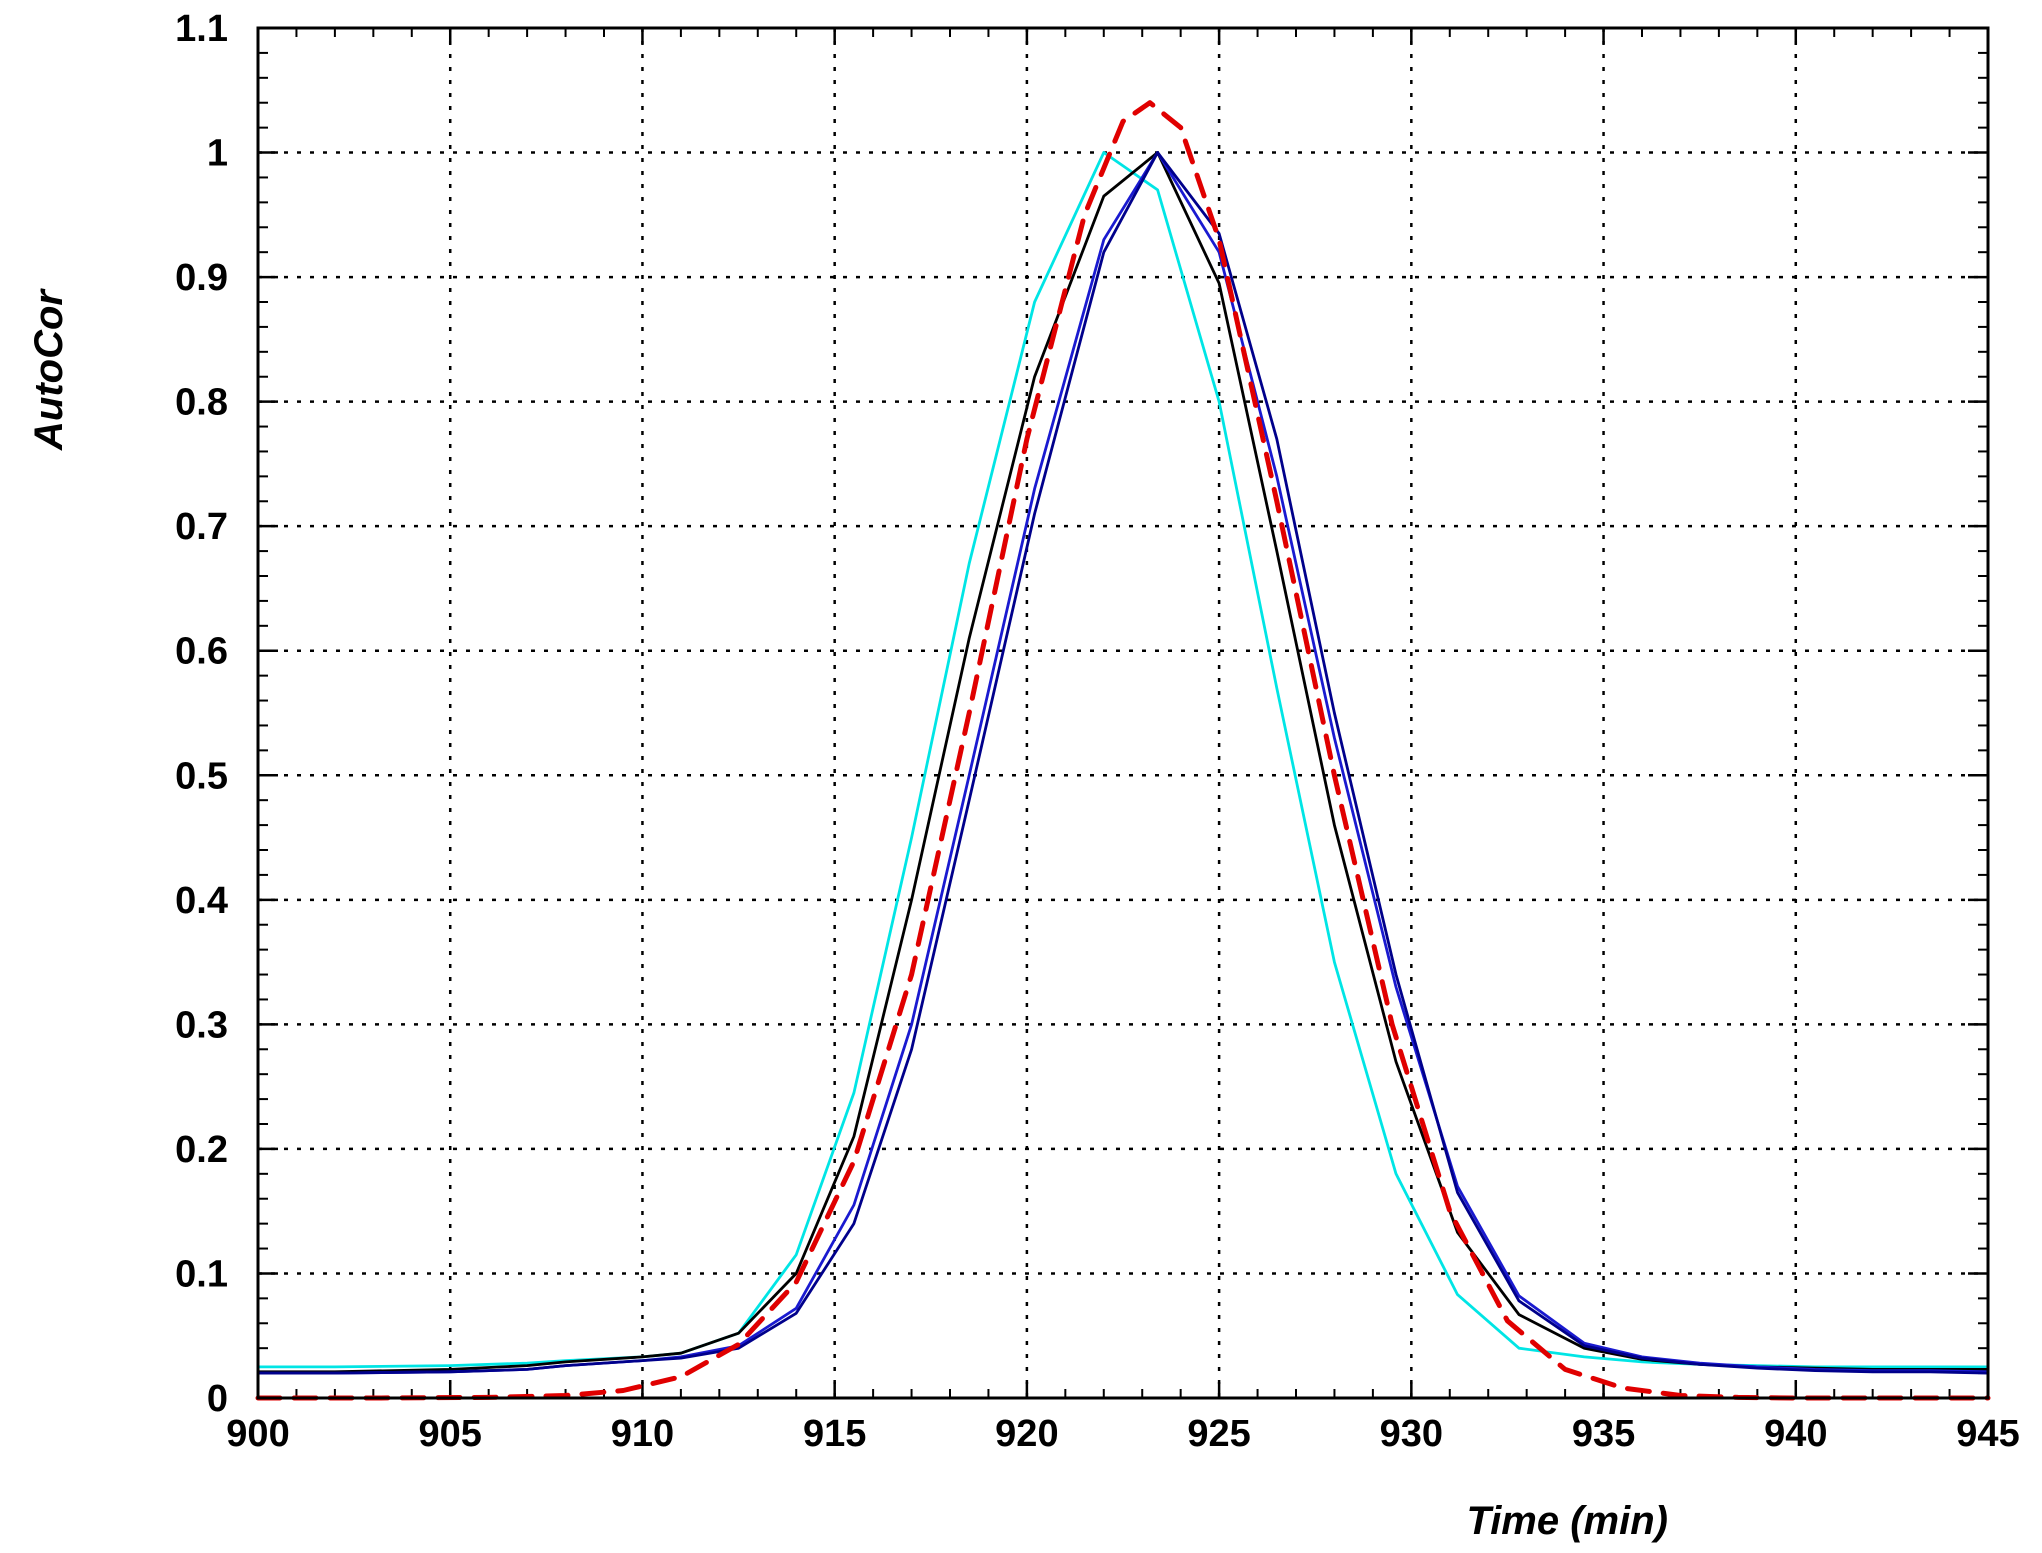  What do you see at coordinates (201, 652) in the screenshot?
I see `y-tick-label: 0.6` at bounding box center [201, 652].